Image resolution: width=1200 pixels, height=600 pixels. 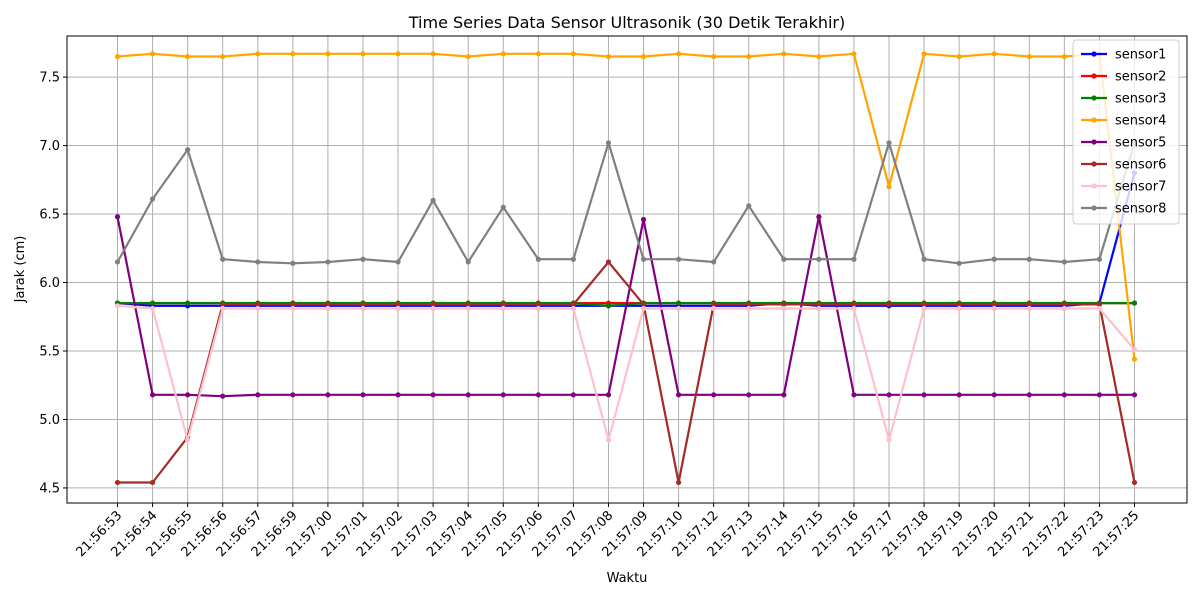 What do you see at coordinates (1094, 208) in the screenshot?
I see `legend-marker` at bounding box center [1094, 208].